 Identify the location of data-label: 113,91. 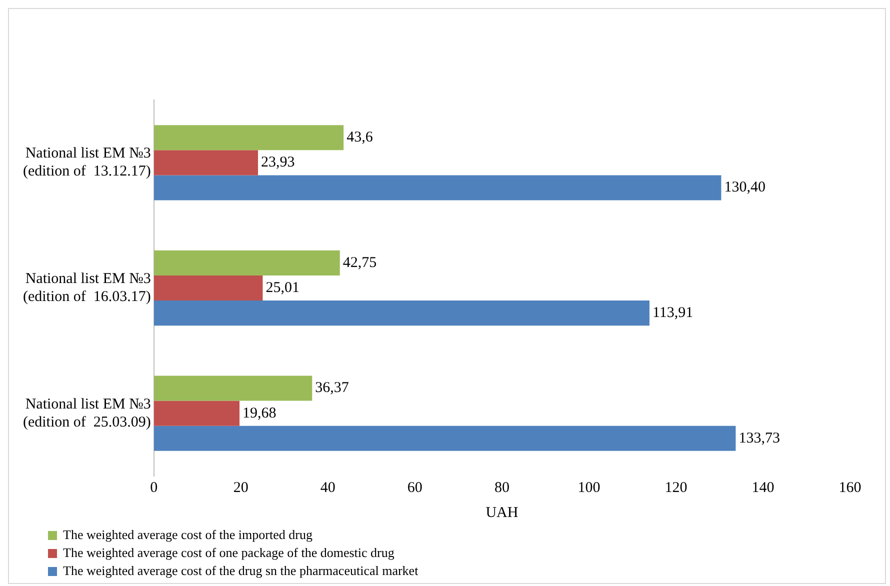
(673, 313).